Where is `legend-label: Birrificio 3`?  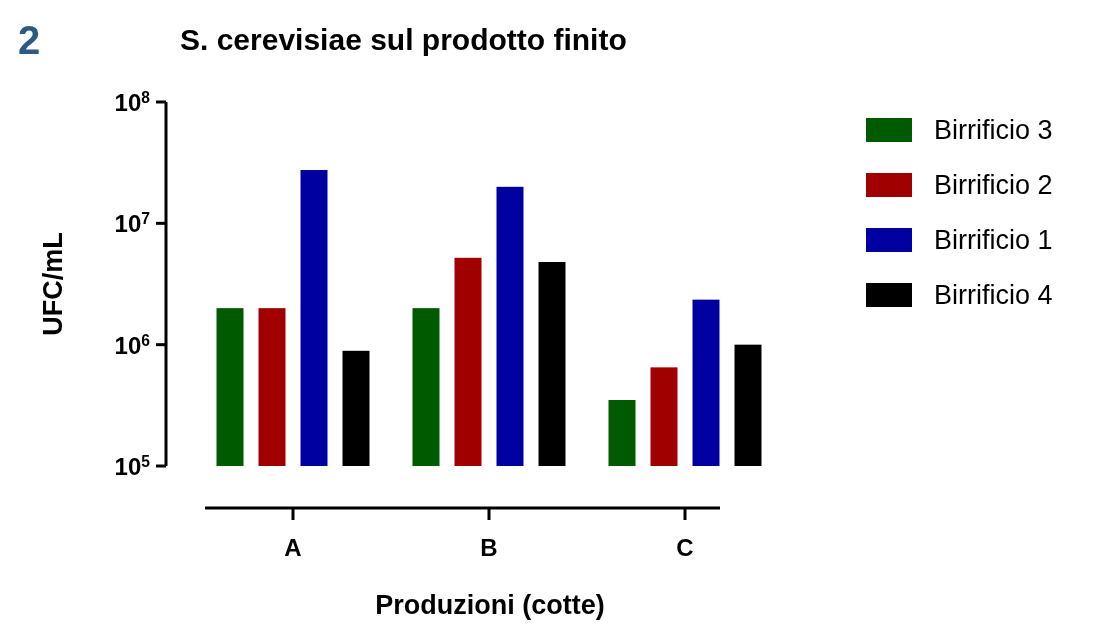 legend-label: Birrificio 3 is located at coordinates (993, 130).